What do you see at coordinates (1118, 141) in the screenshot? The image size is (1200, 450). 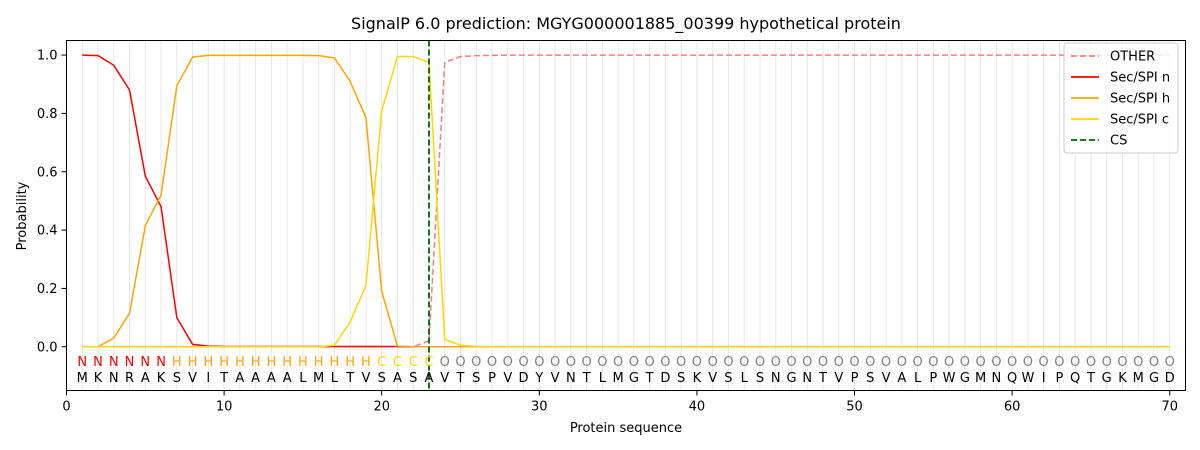 I see `legend-label: CS` at bounding box center [1118, 141].